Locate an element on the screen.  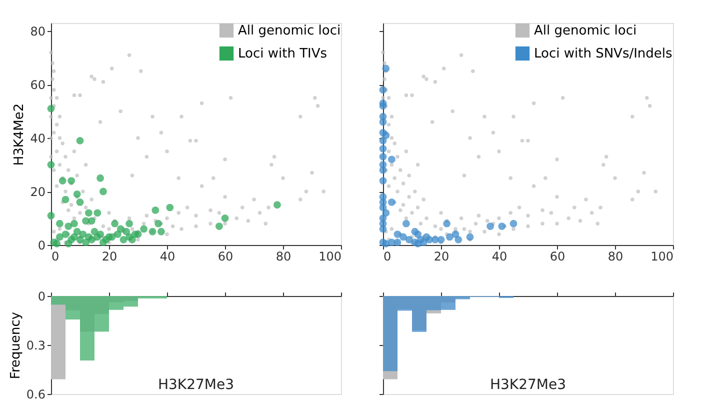
y-tick-label: 20 is located at coordinates (38, 192).